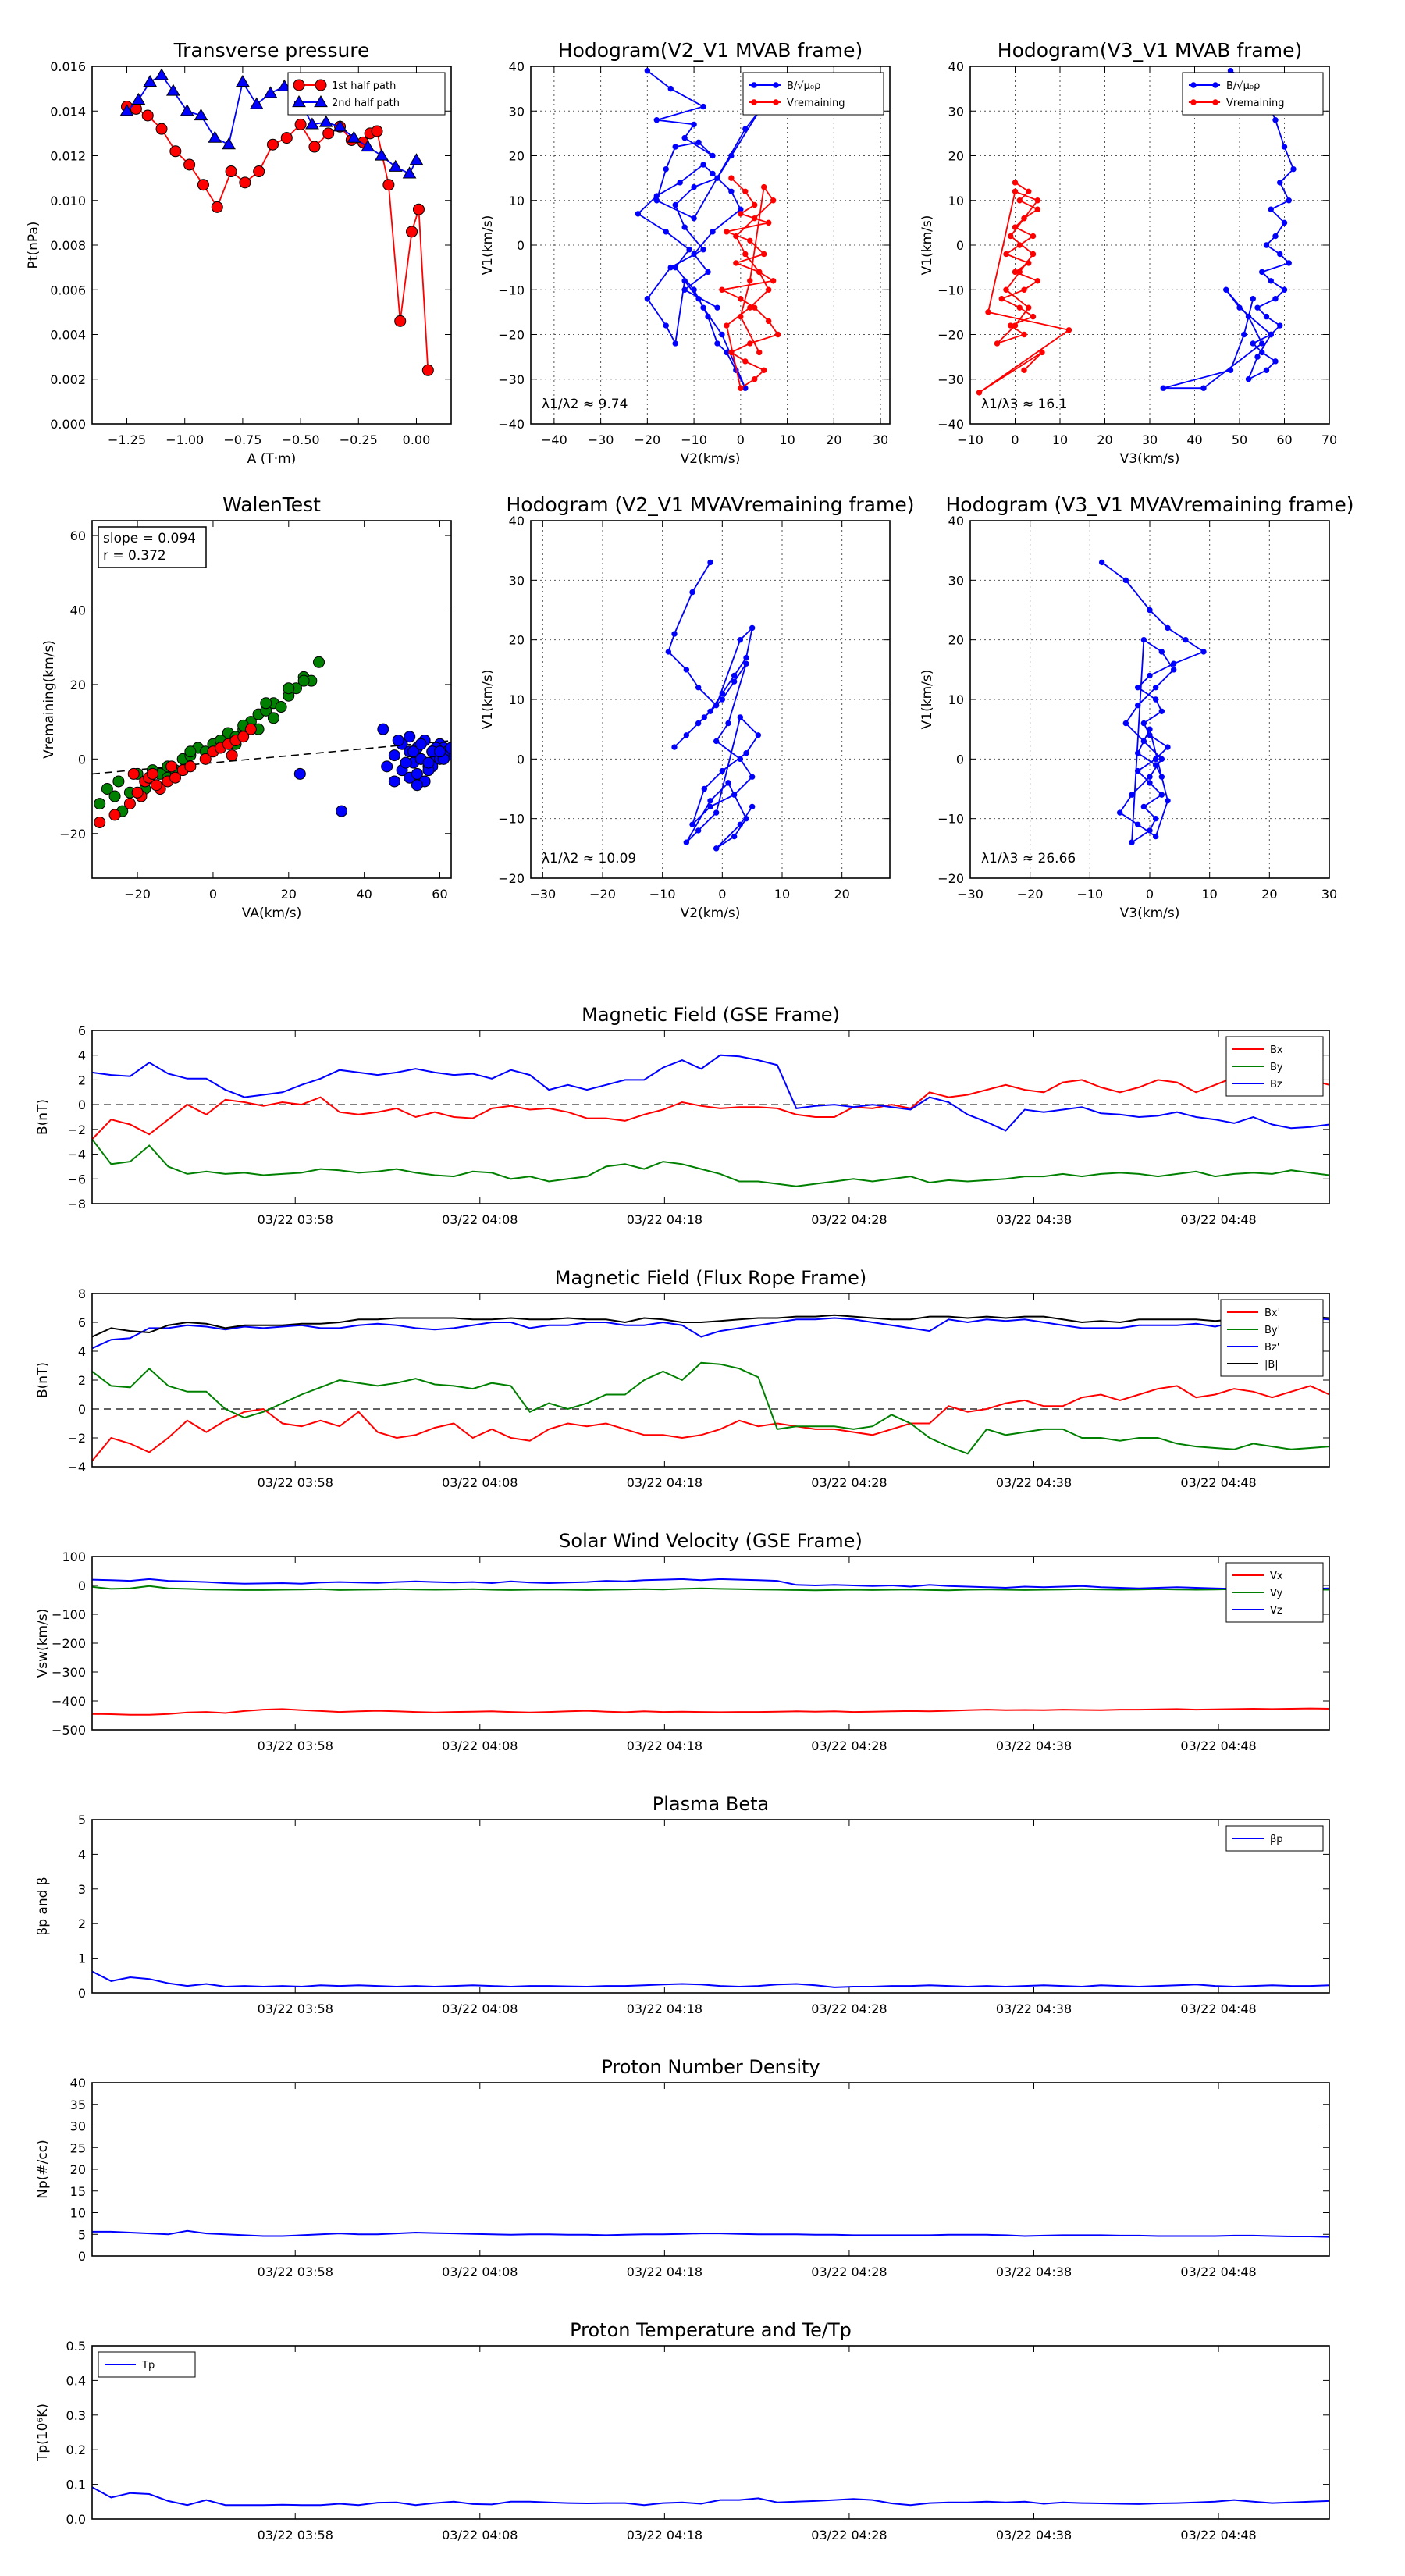 The image size is (1405, 2576). Describe the element at coordinates (1255, 104) in the screenshot. I see `legend-label: Vremaining` at that location.